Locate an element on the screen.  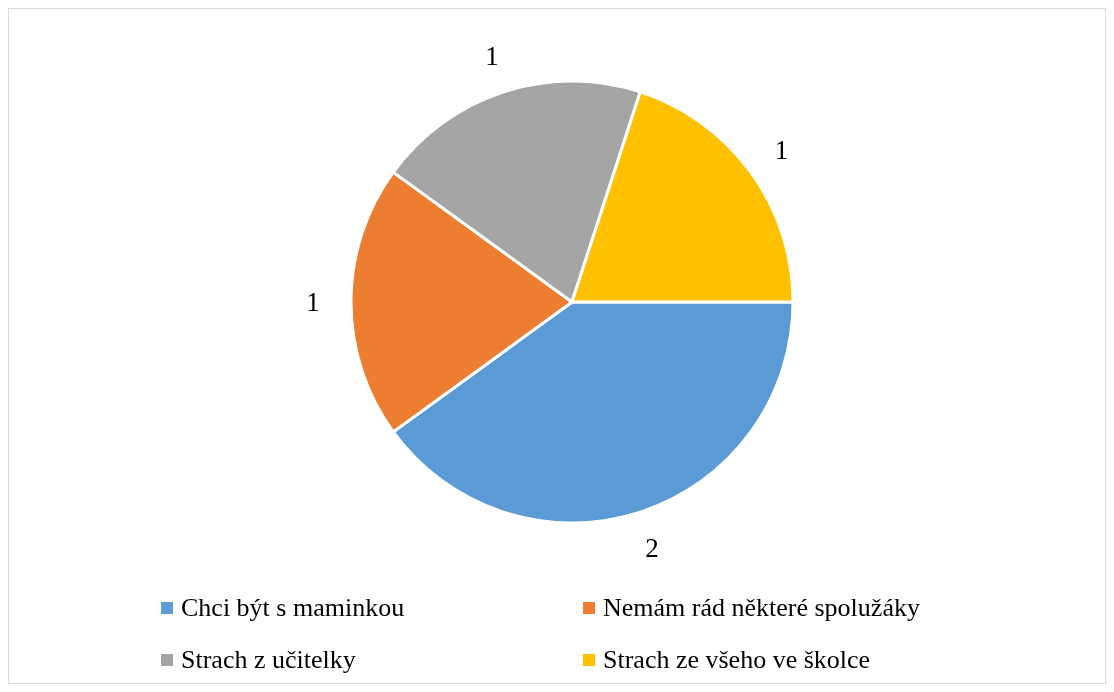
legend-label: Strach z učitelky is located at coordinates (268, 660).